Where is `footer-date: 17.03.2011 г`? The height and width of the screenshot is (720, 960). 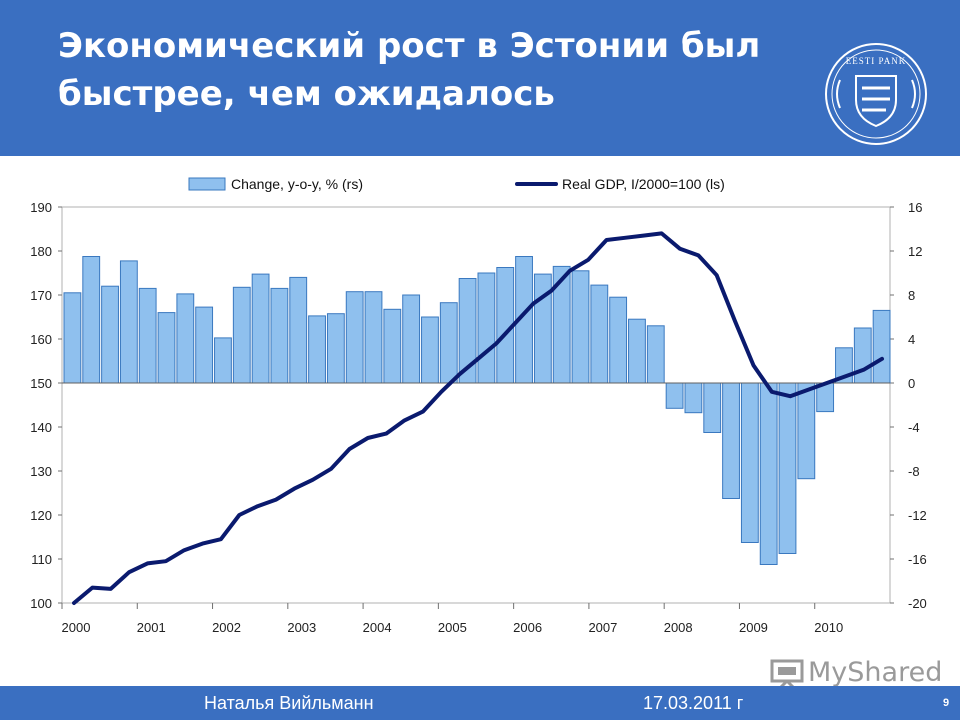
footer-date: 17.03.2011 г is located at coordinates (693, 703).